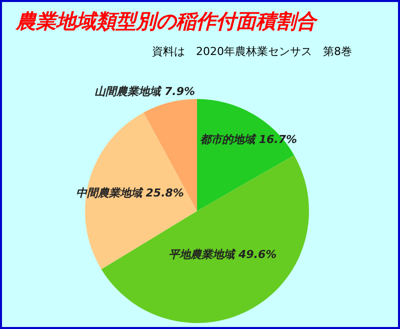 The image size is (400, 329). What do you see at coordinates (130, 193) in the screenshot?
I see `slice-label: 中間農業地域 25.8%` at bounding box center [130, 193].